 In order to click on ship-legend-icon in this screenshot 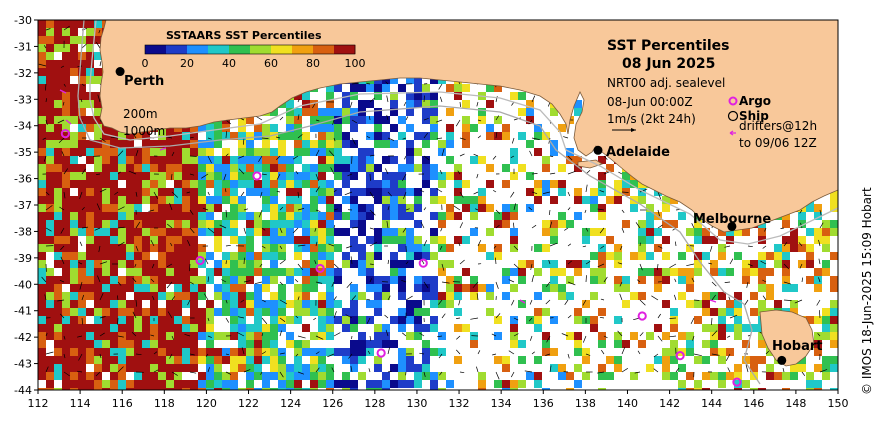, I will do `click(733, 116)`.